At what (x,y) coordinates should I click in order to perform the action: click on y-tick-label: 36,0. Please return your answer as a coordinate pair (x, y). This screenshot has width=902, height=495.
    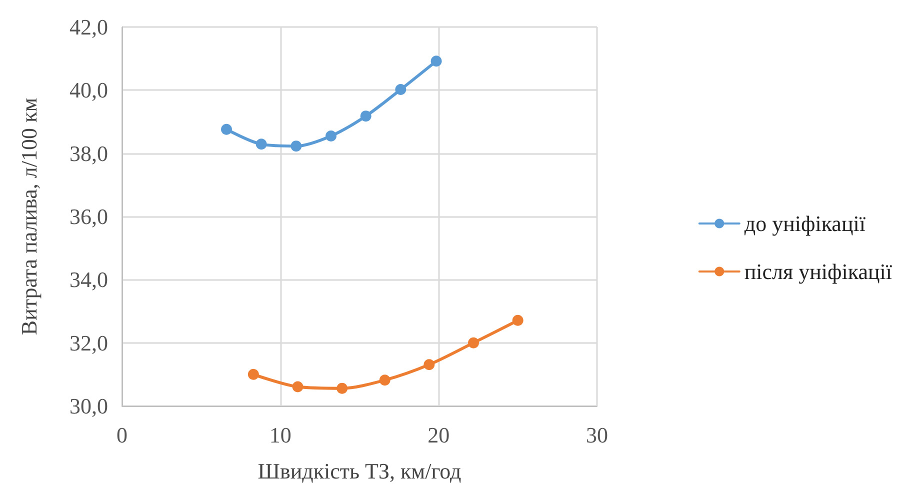
    Looking at the image, I should click on (89, 216).